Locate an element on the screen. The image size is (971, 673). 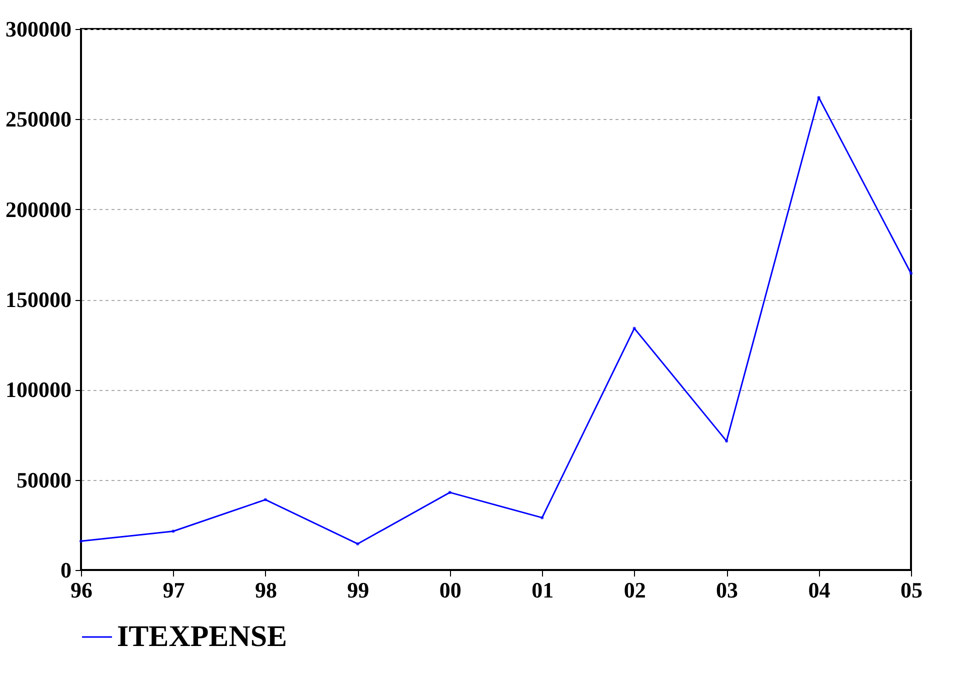
x-tick-label: 01 is located at coordinates (543, 590).